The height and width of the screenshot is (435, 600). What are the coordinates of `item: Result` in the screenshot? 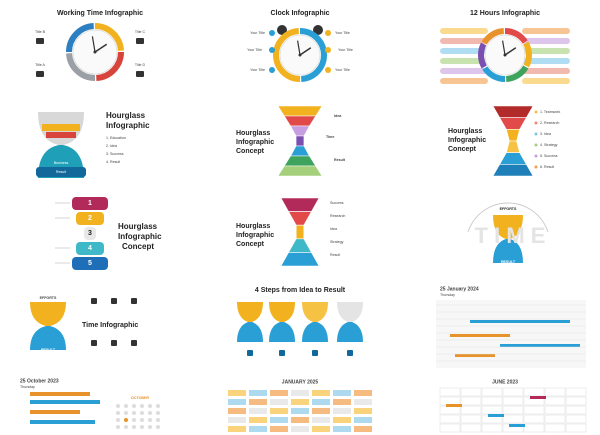 It's located at (335, 255).